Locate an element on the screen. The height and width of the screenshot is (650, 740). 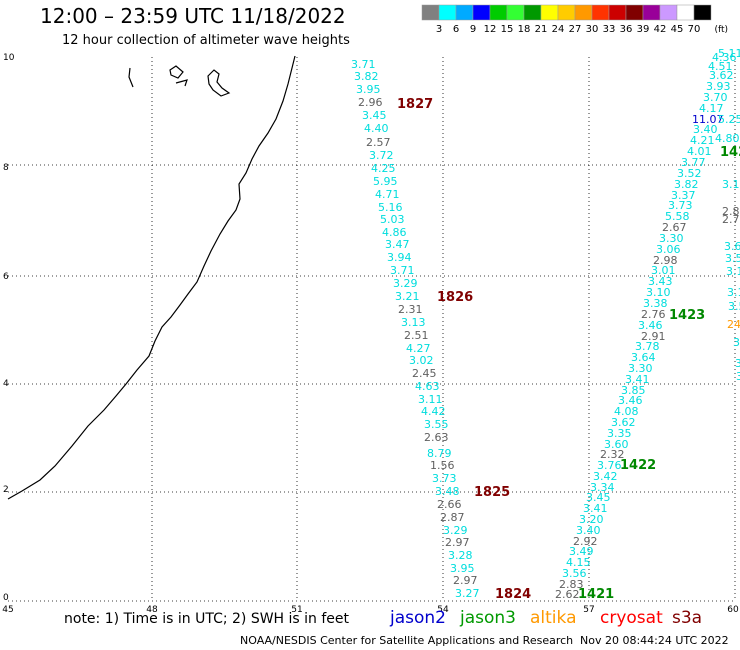
legend-label: 70 is located at coordinates (694, 29).